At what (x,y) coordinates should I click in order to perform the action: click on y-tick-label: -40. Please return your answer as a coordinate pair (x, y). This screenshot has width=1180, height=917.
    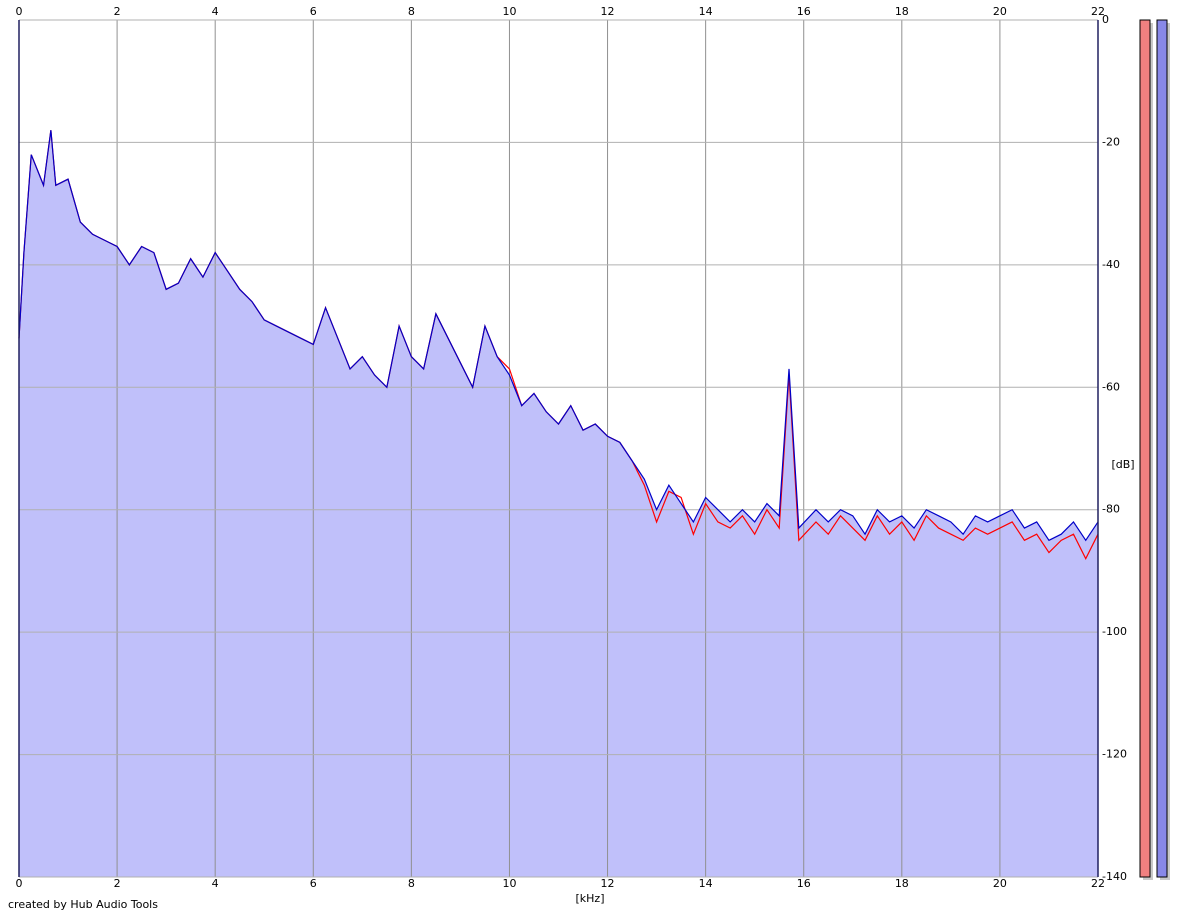
    Looking at the image, I should click on (1111, 264).